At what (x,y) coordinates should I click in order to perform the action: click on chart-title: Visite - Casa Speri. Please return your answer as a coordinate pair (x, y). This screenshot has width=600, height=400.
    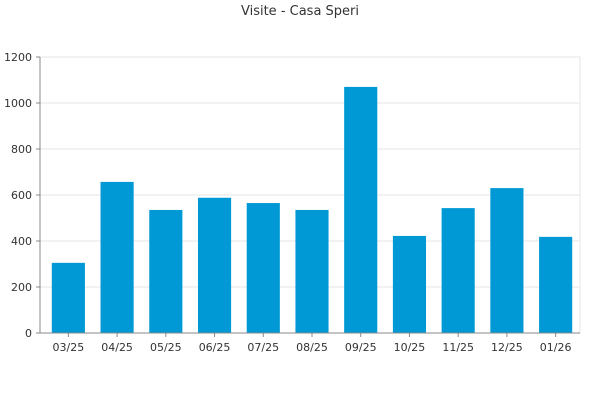
    Looking at the image, I should click on (300, 11).